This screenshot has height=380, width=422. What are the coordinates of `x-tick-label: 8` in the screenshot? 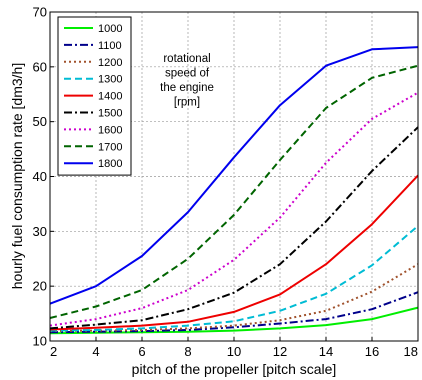 It's located at (187, 351).